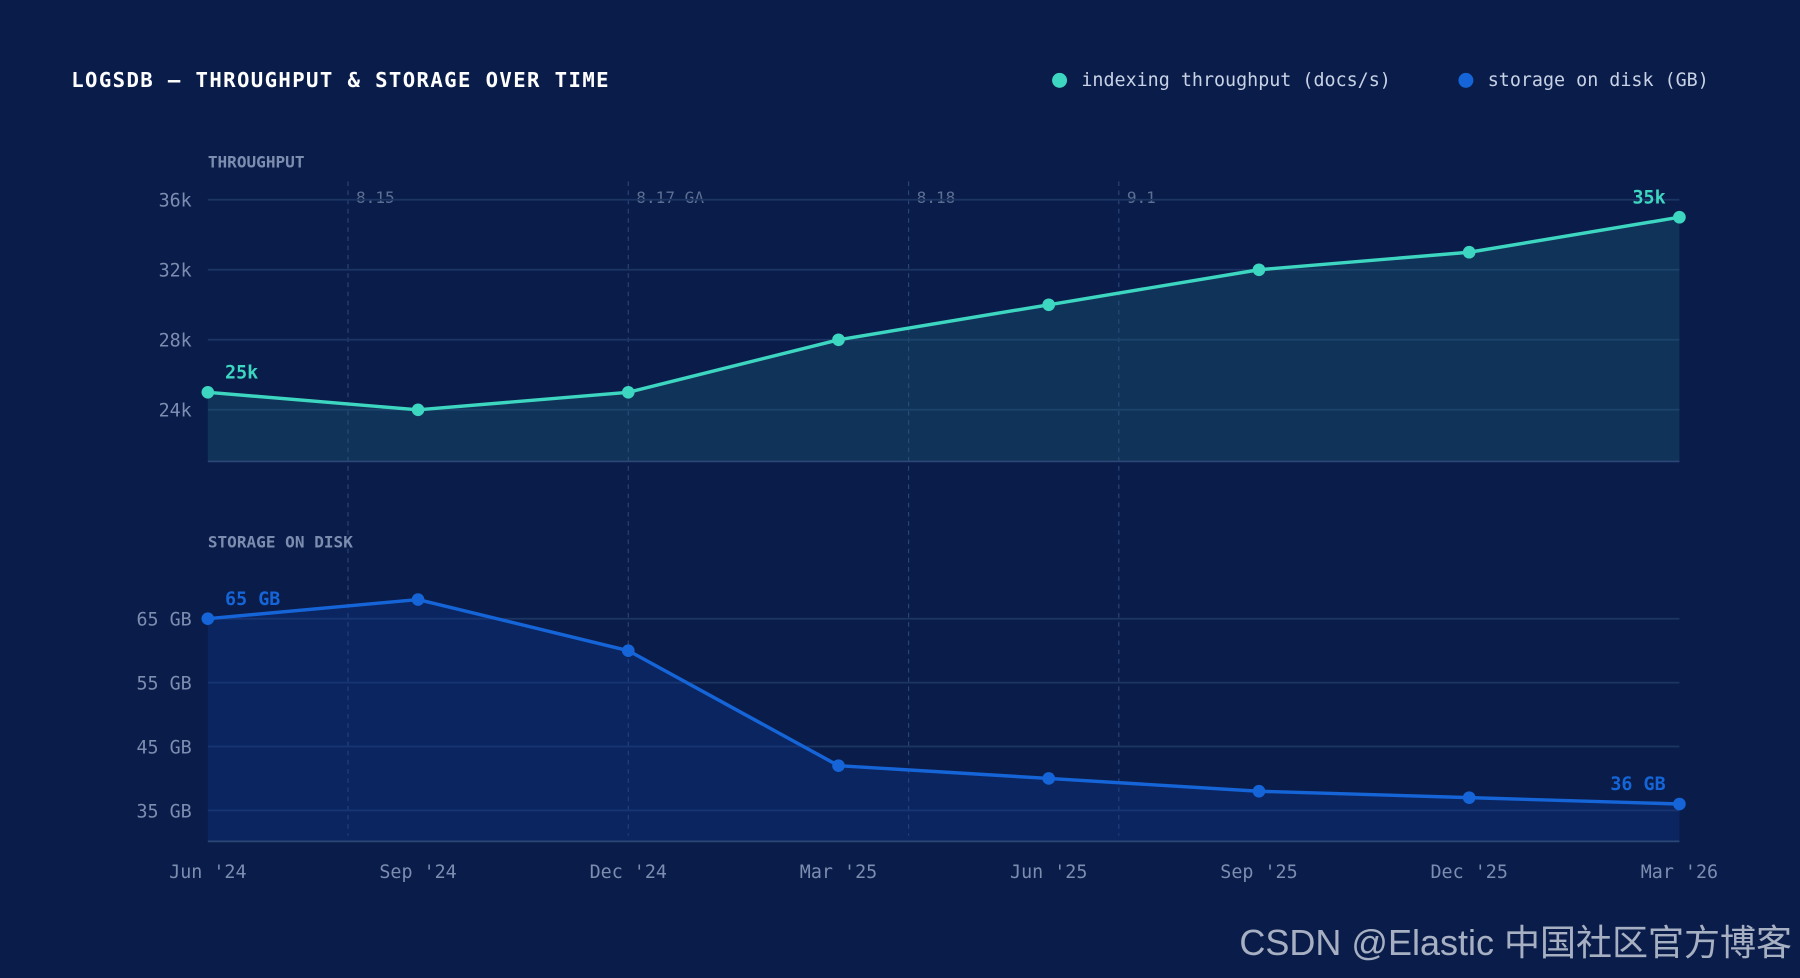 The image size is (1800, 978). Describe the element at coordinates (207, 872) in the screenshot. I see `x-tick-label: Jun '24` at that location.